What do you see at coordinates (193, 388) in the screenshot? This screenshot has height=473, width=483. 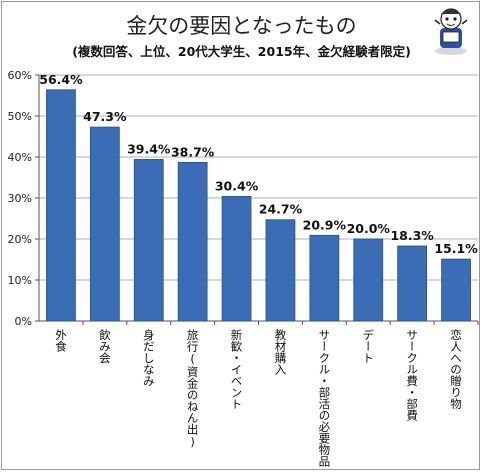 I see `x-tick-label: 旅行(資金のねん出)` at bounding box center [193, 388].